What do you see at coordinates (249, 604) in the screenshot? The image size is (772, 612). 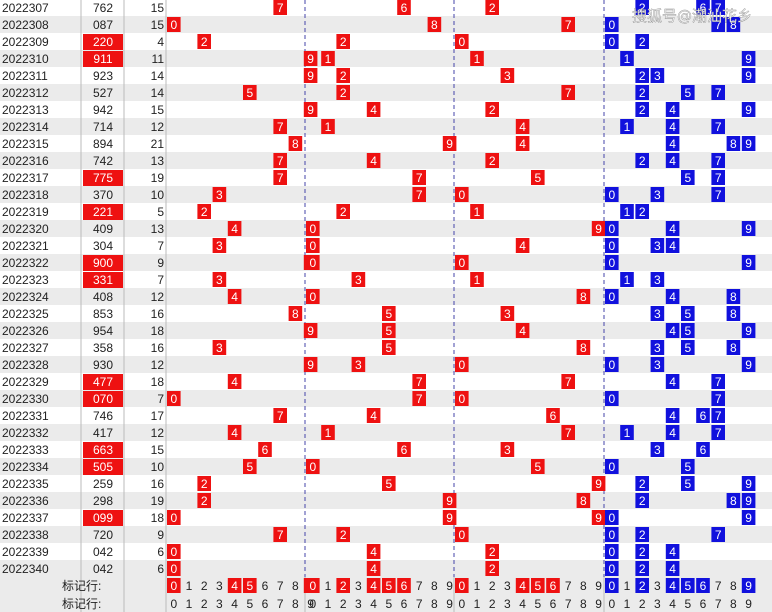 I see `footer-index-digit: 5` at bounding box center [249, 604].